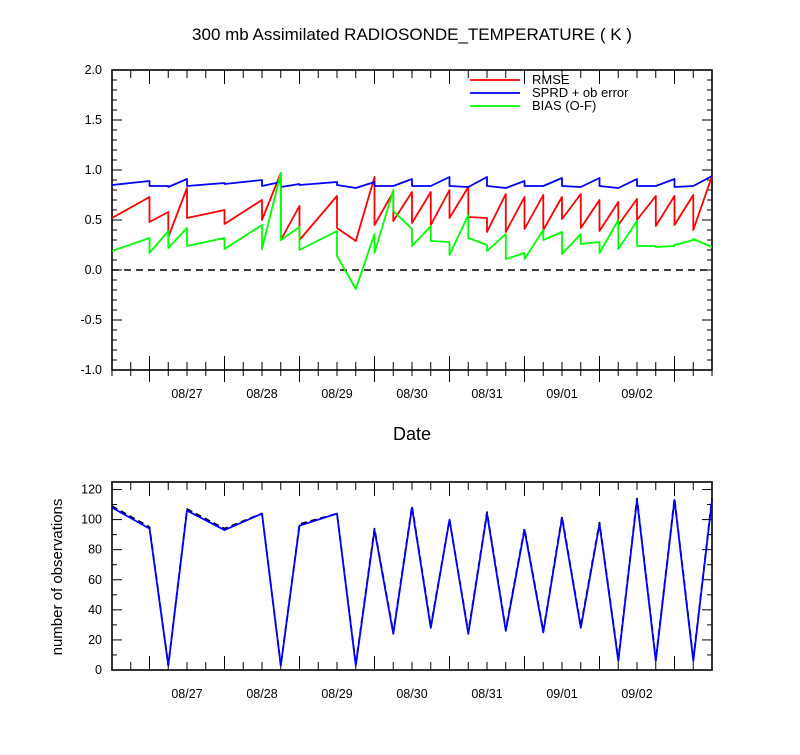 The width and height of the screenshot is (800, 755). I want to click on y-tick-label: 60, so click(95, 580).